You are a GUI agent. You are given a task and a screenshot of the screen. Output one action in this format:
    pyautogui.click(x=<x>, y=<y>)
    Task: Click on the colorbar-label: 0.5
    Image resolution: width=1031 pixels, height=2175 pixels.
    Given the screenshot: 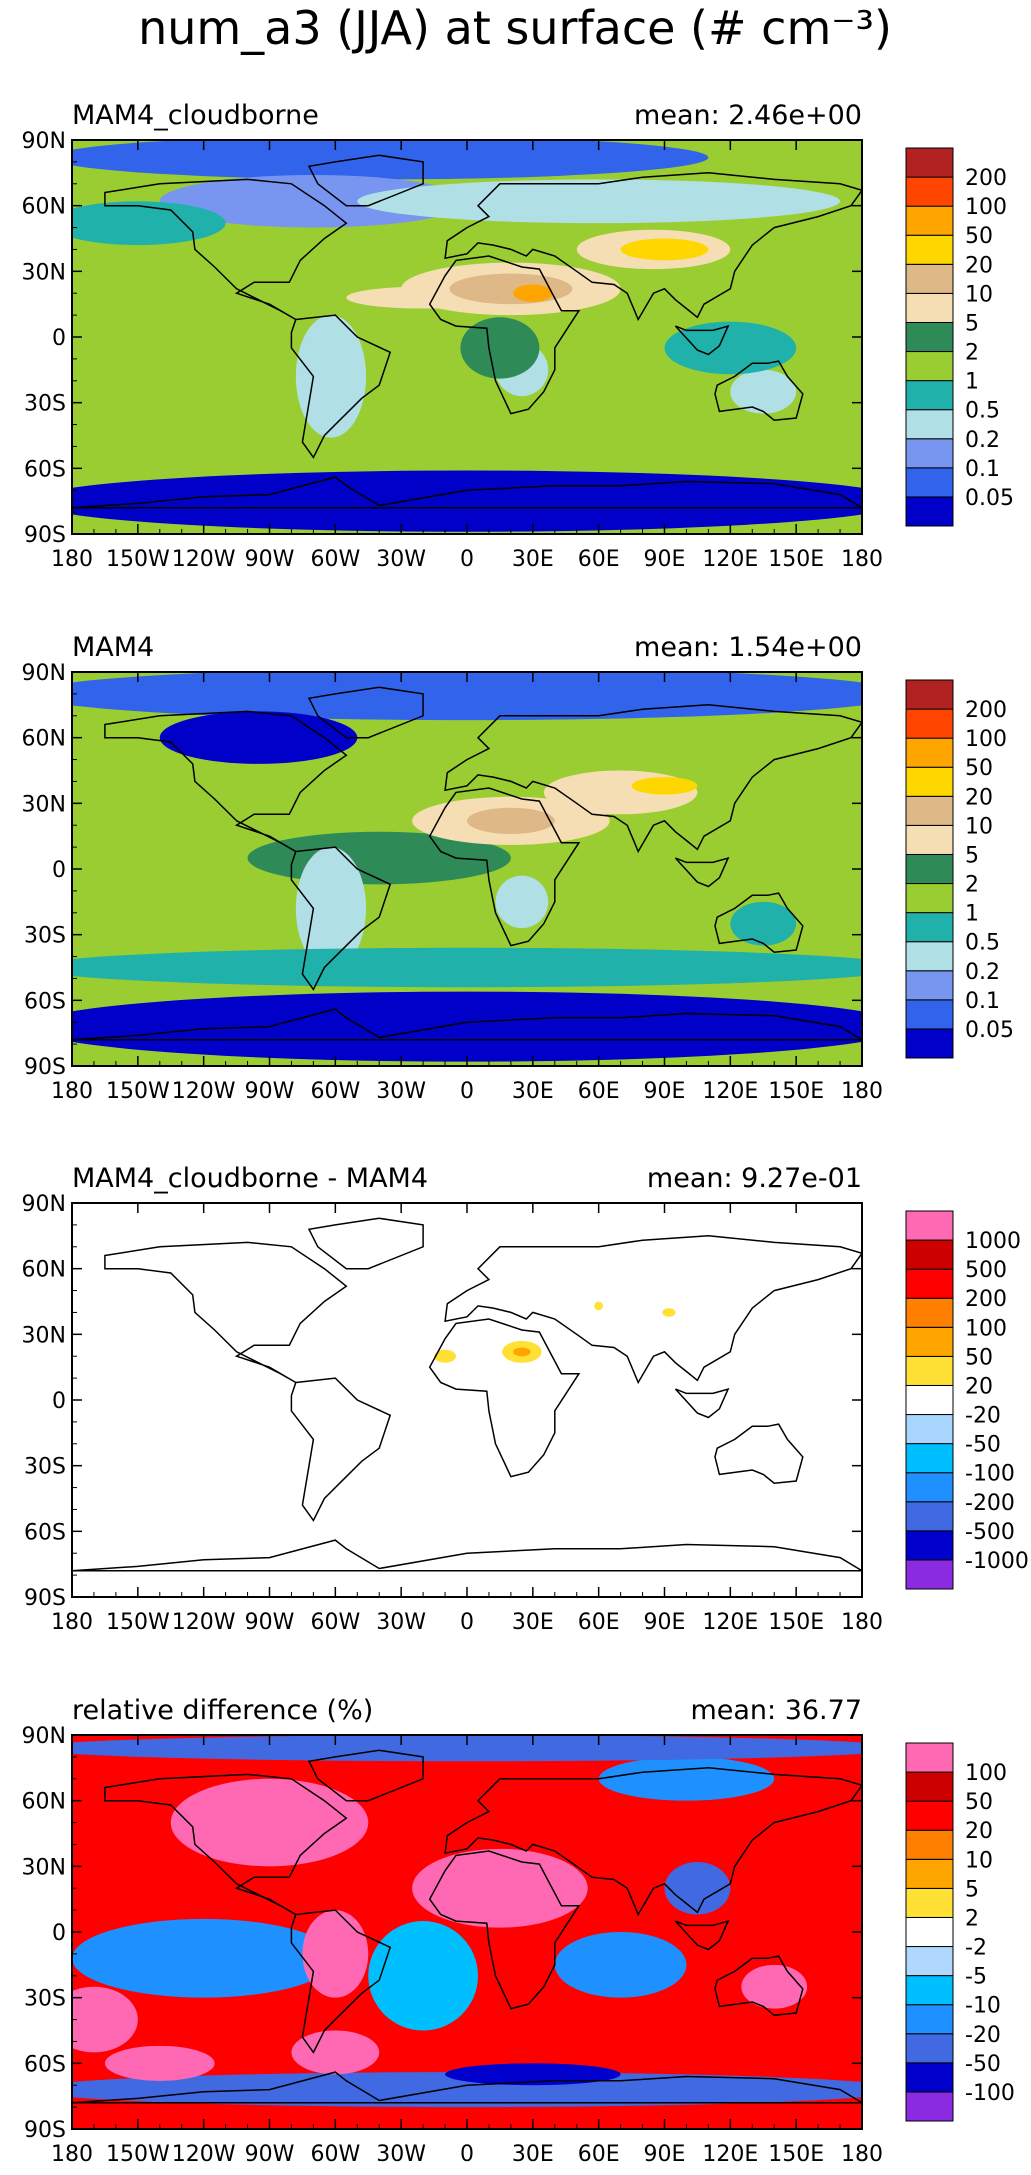 What is the action you would take?
    pyautogui.click(x=982, y=943)
    